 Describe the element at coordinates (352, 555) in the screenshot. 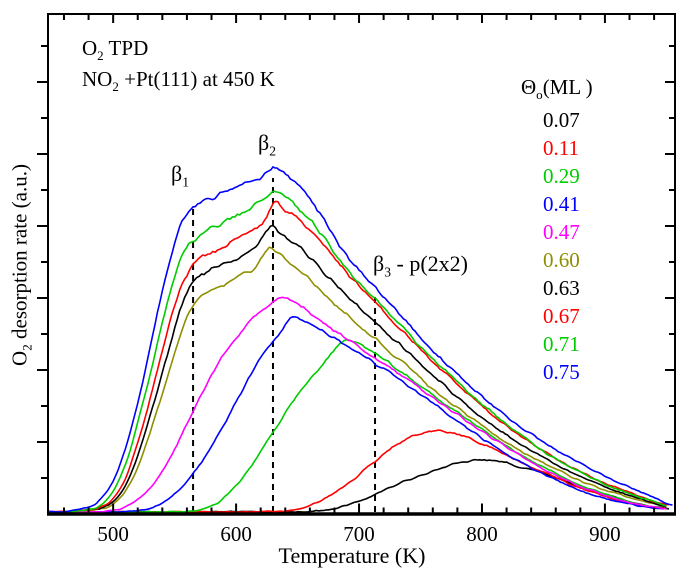

I see `x-axis-label: Temperature (K)` at that location.